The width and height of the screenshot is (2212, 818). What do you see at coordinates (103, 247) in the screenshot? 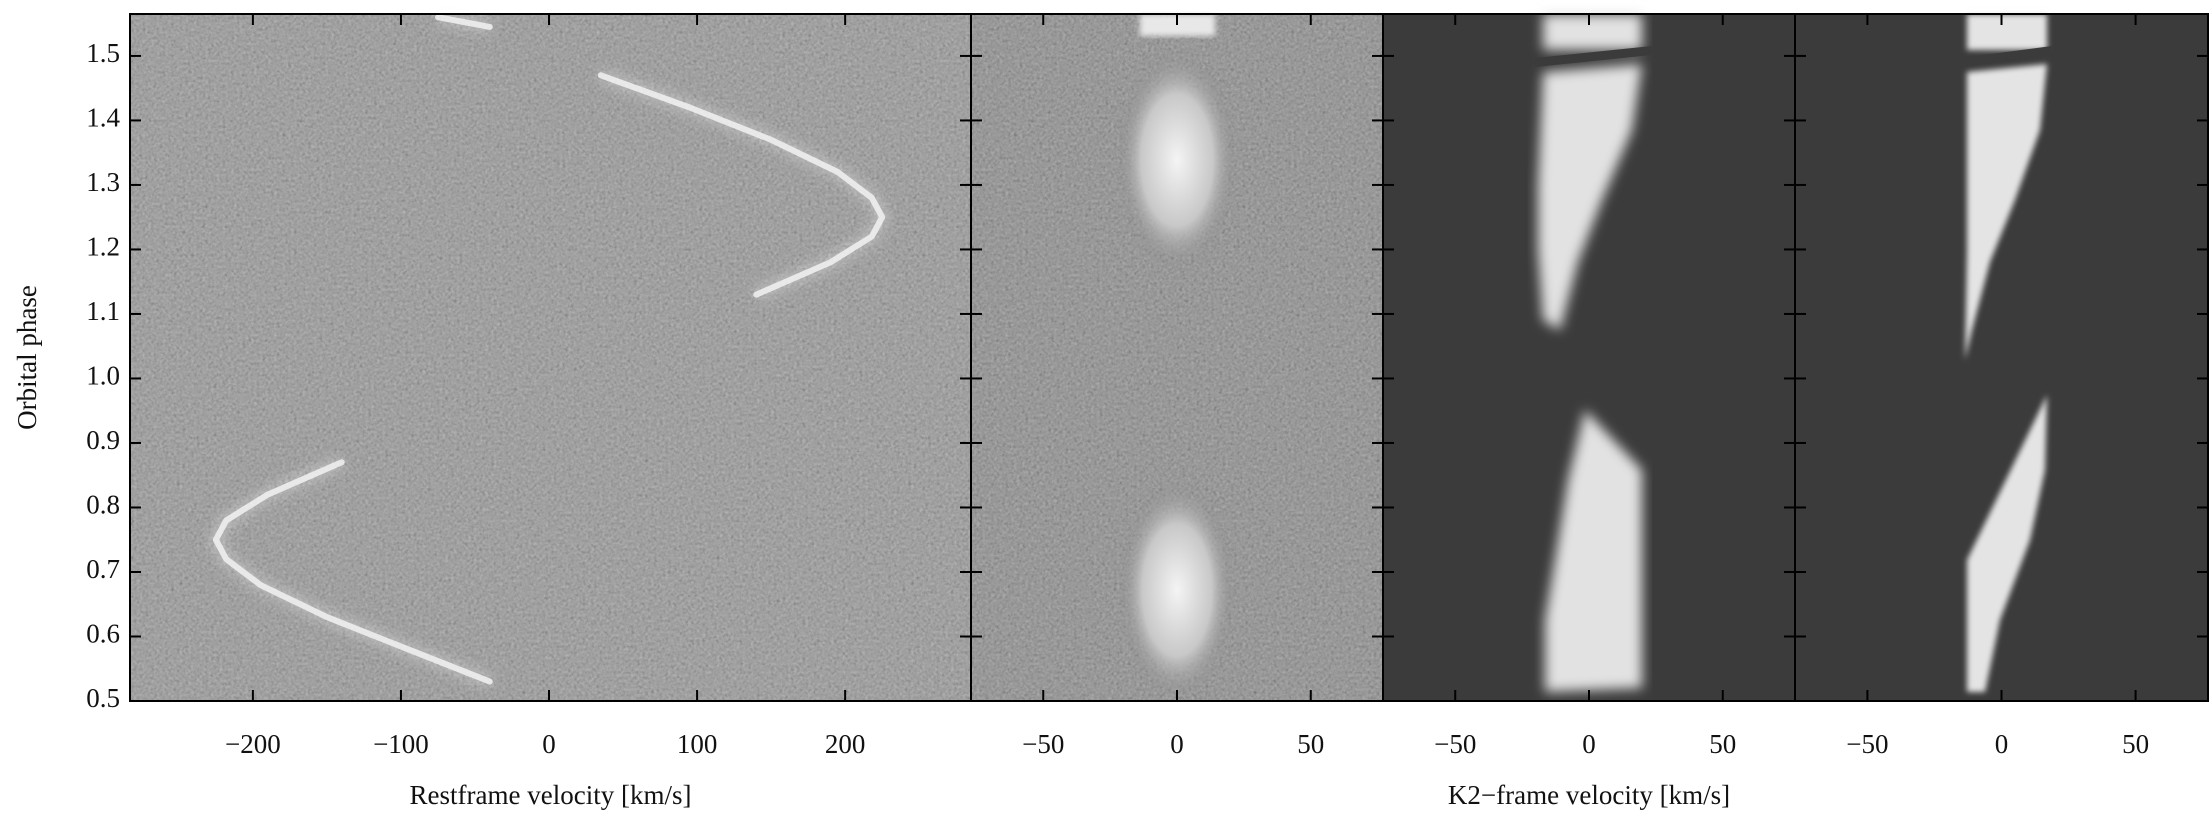
I see `y-tick-label: 1.2` at bounding box center [103, 247].